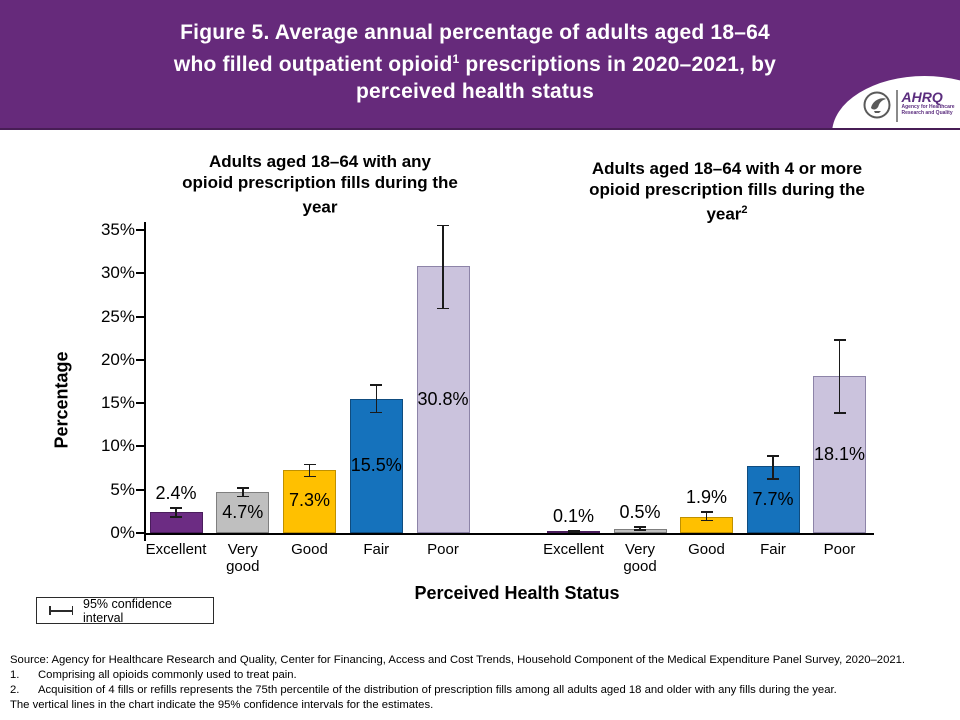 The width and height of the screenshot is (960, 720). Describe the element at coordinates (517, 593) in the screenshot. I see `x-axis-title: Perceived Health Status` at that location.